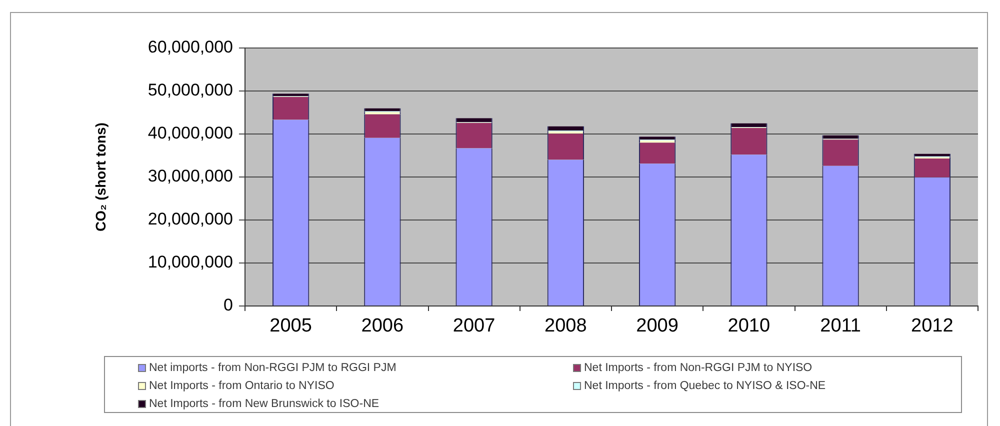 This screenshot has width=1000, height=426. I want to click on y-axis-title: CO₂ (short tons), so click(100, 177).